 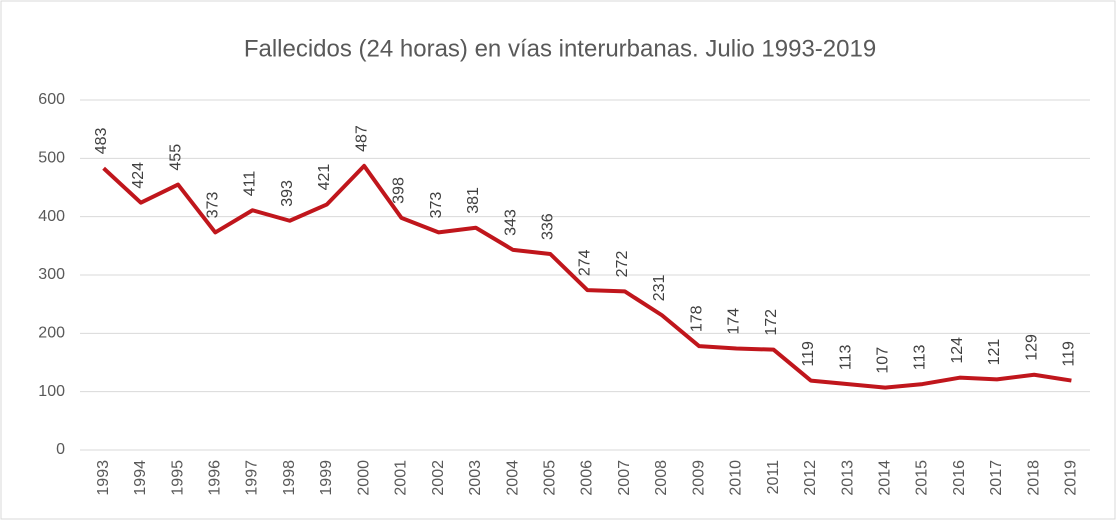 What do you see at coordinates (399, 190) in the screenshot?
I see `data-label: 398` at bounding box center [399, 190].